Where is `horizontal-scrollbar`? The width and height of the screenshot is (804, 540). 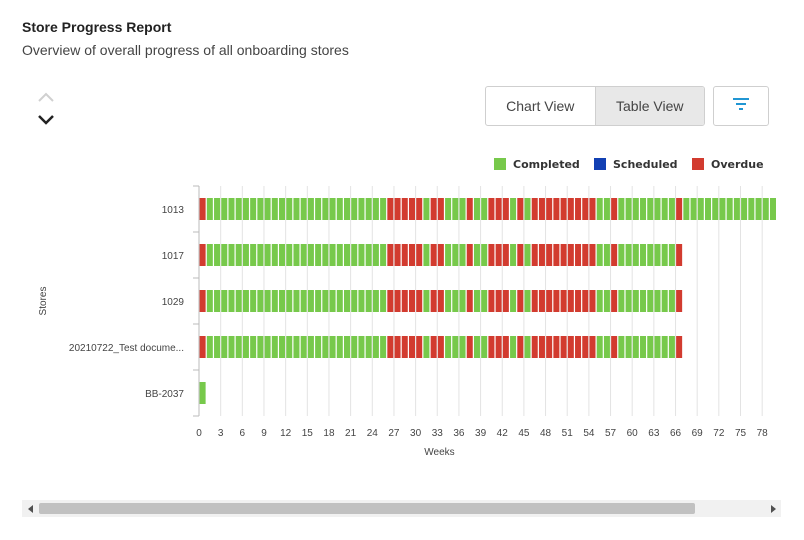
horizontal-scrollbar is located at coordinates (401, 508).